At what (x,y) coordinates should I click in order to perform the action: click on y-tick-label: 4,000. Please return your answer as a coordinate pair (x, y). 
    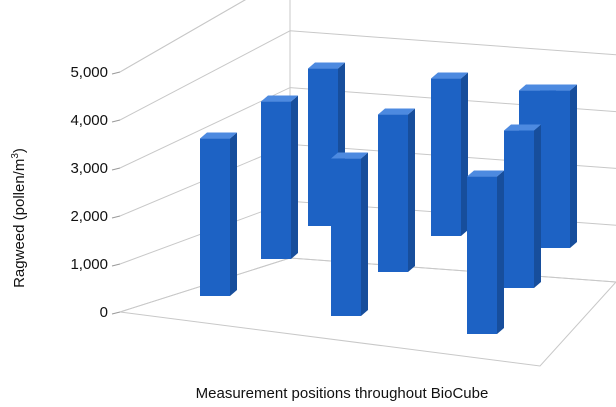
    Looking at the image, I should click on (89, 120).